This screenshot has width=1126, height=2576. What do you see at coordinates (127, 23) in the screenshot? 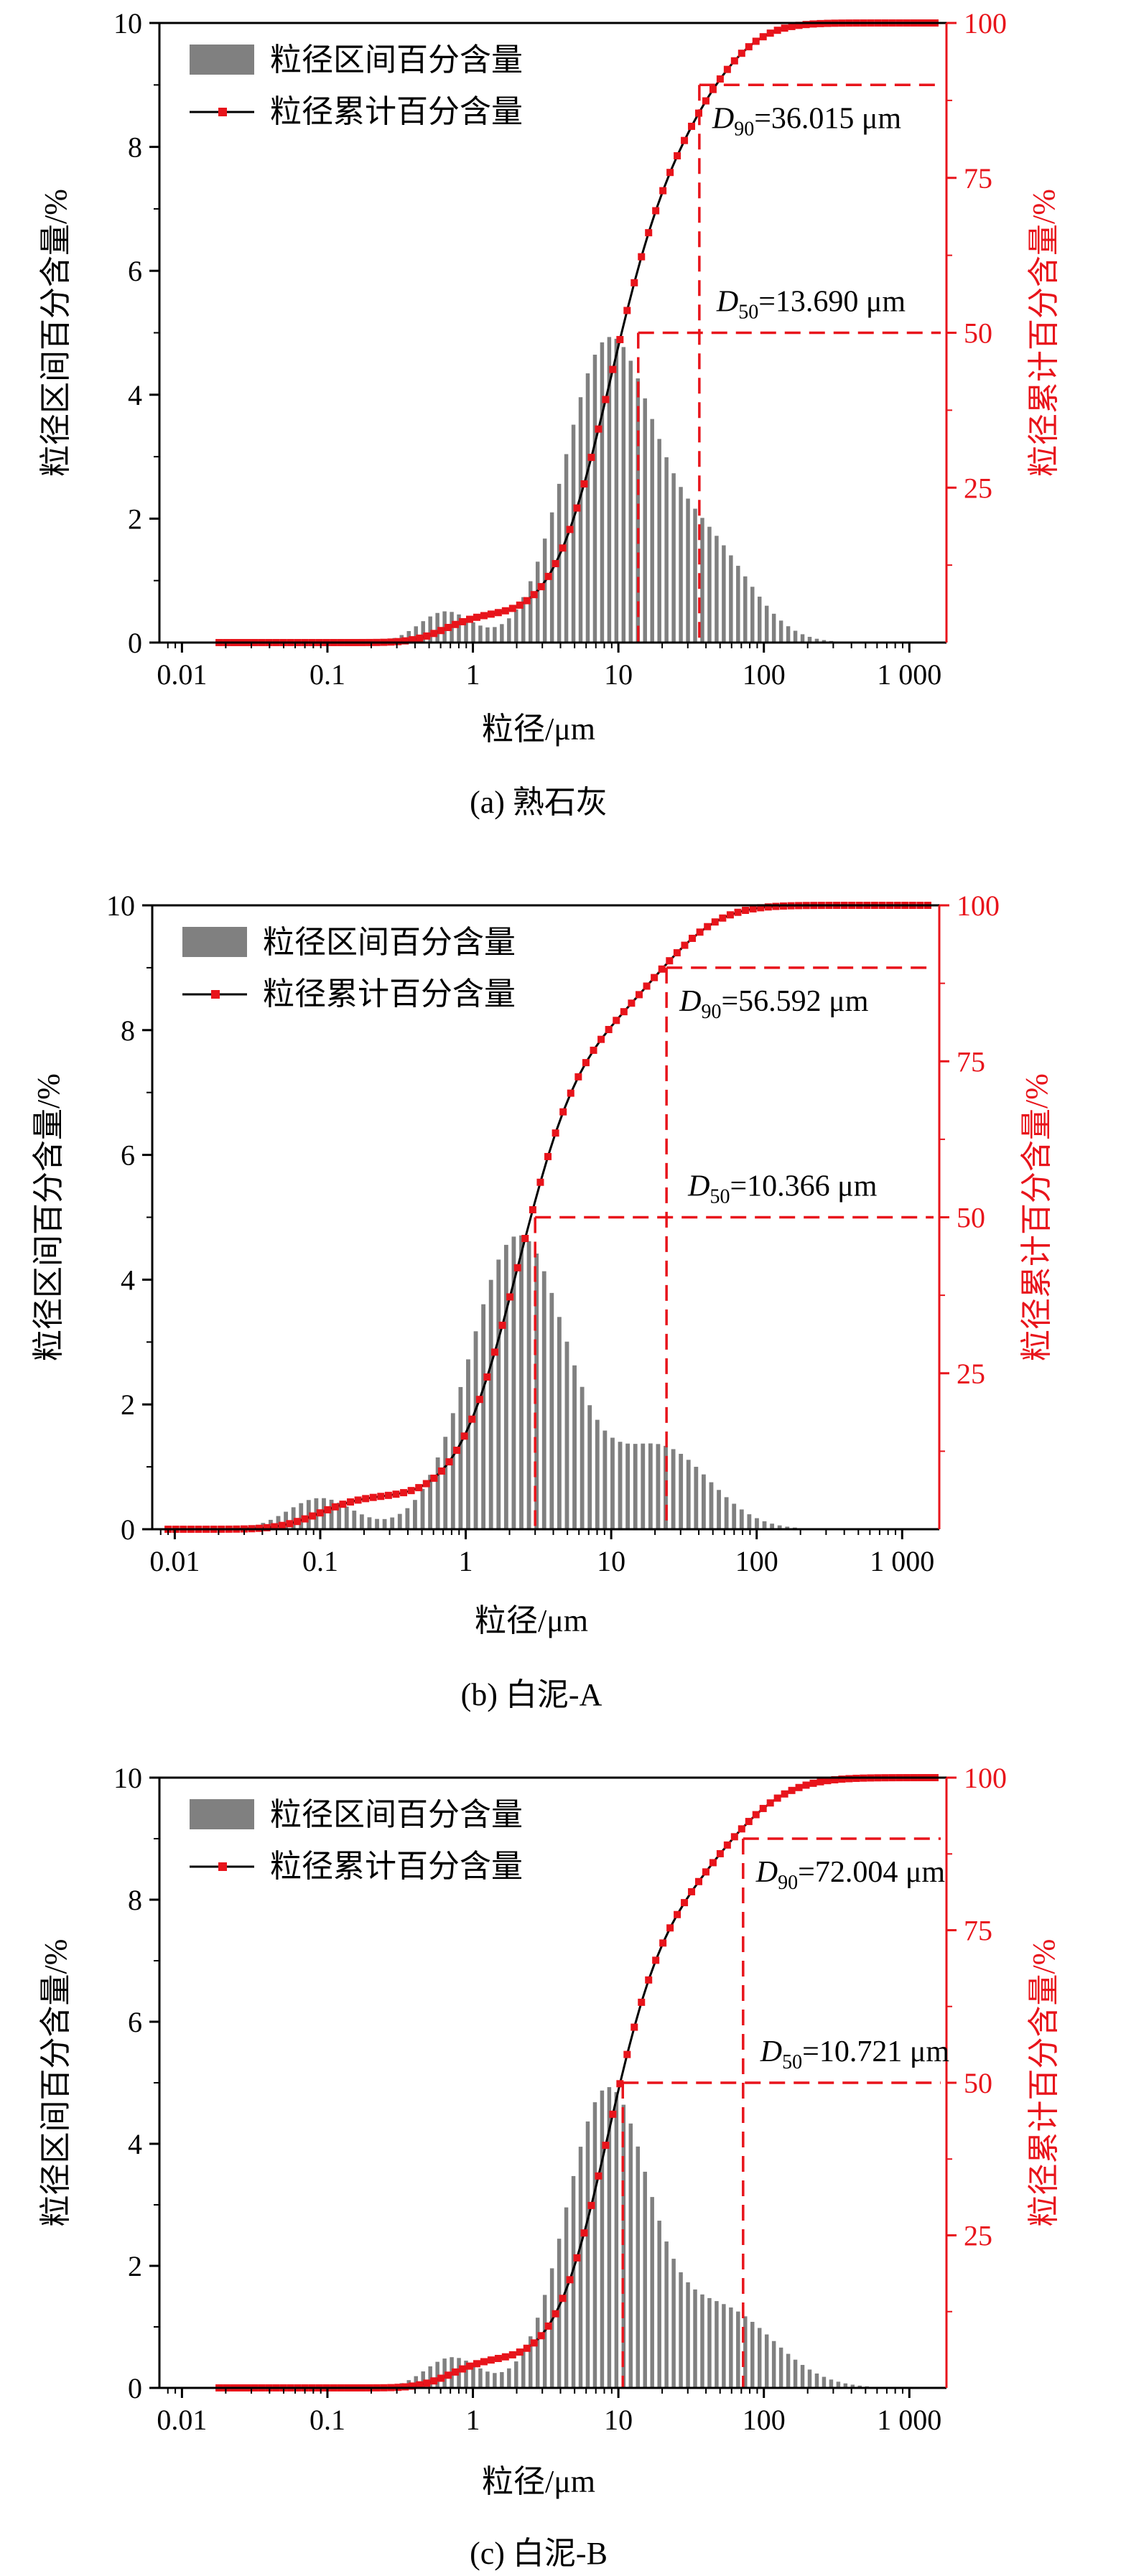
I see `y-left-tick-label: 10` at bounding box center [127, 23].